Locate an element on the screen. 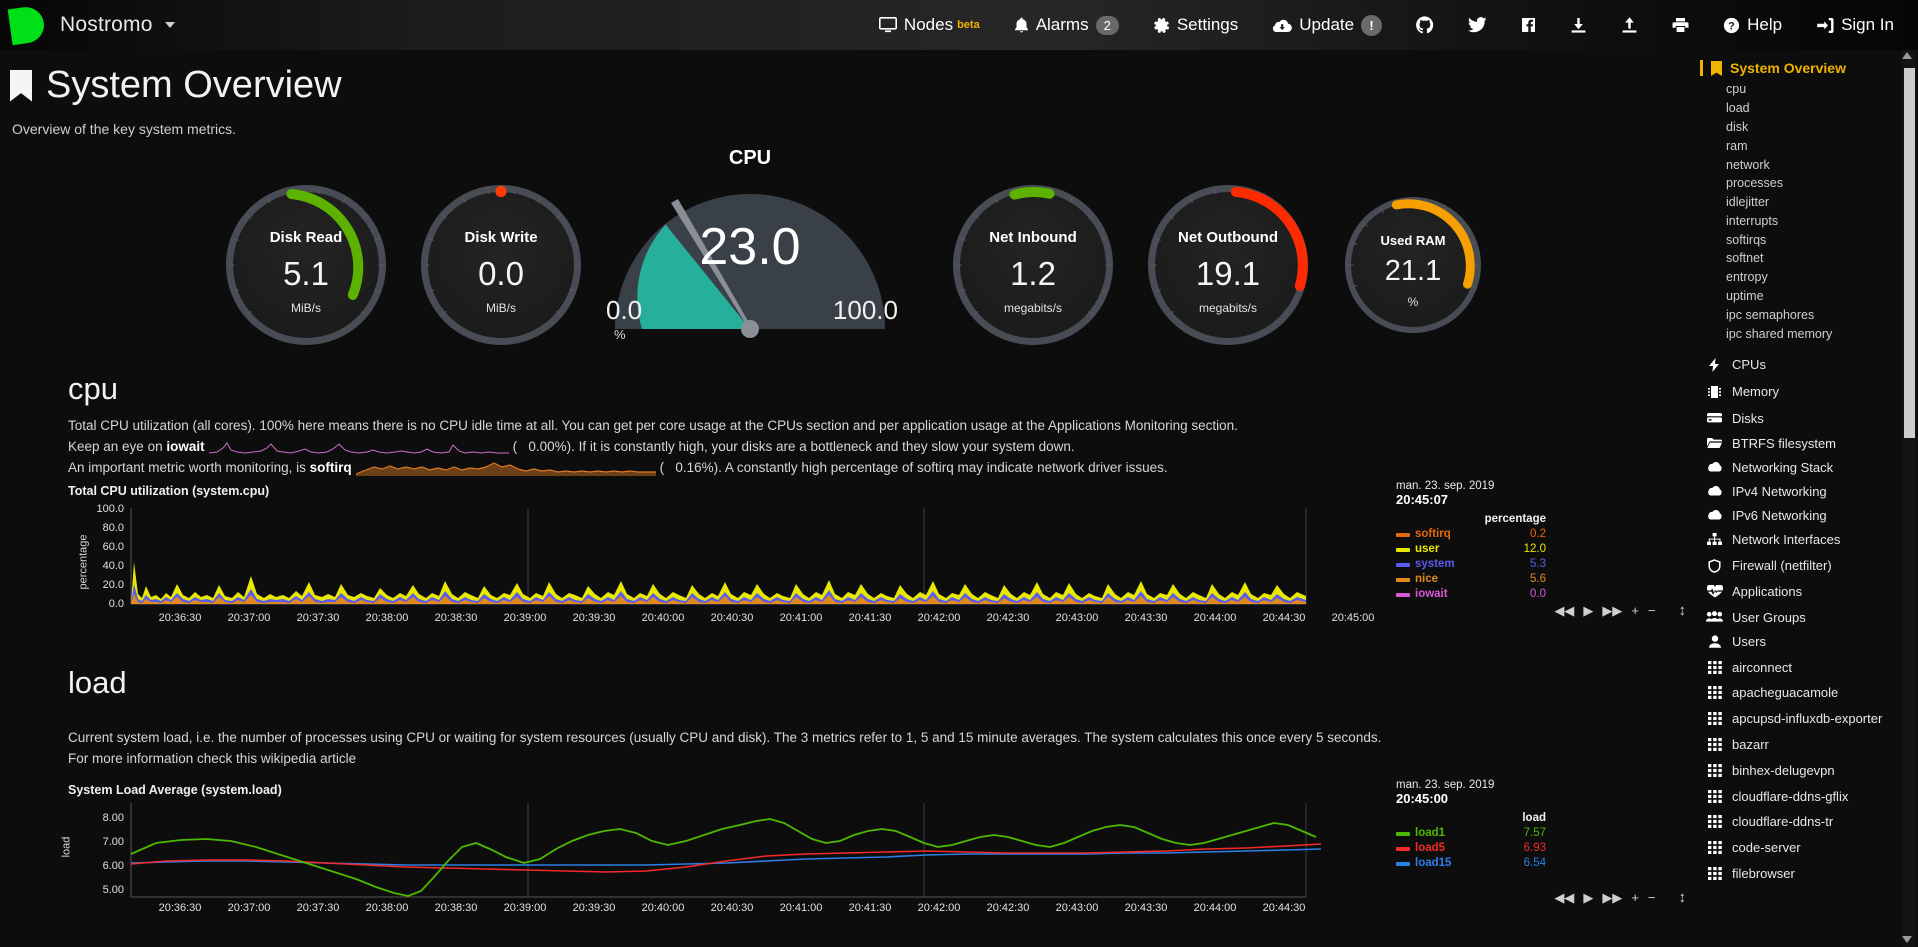 The width and height of the screenshot is (1918, 947). sidebar-item-cloudflare-ddns-tr: cloudflare-ddns-tr is located at coordinates (1800, 823).